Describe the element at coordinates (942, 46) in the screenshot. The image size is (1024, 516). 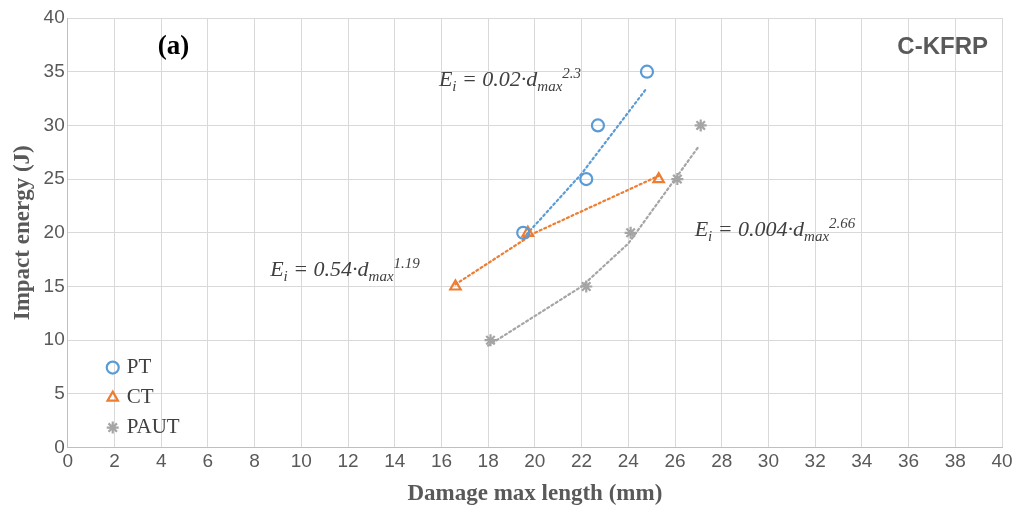
I see `annotation: C-KFRP` at that location.